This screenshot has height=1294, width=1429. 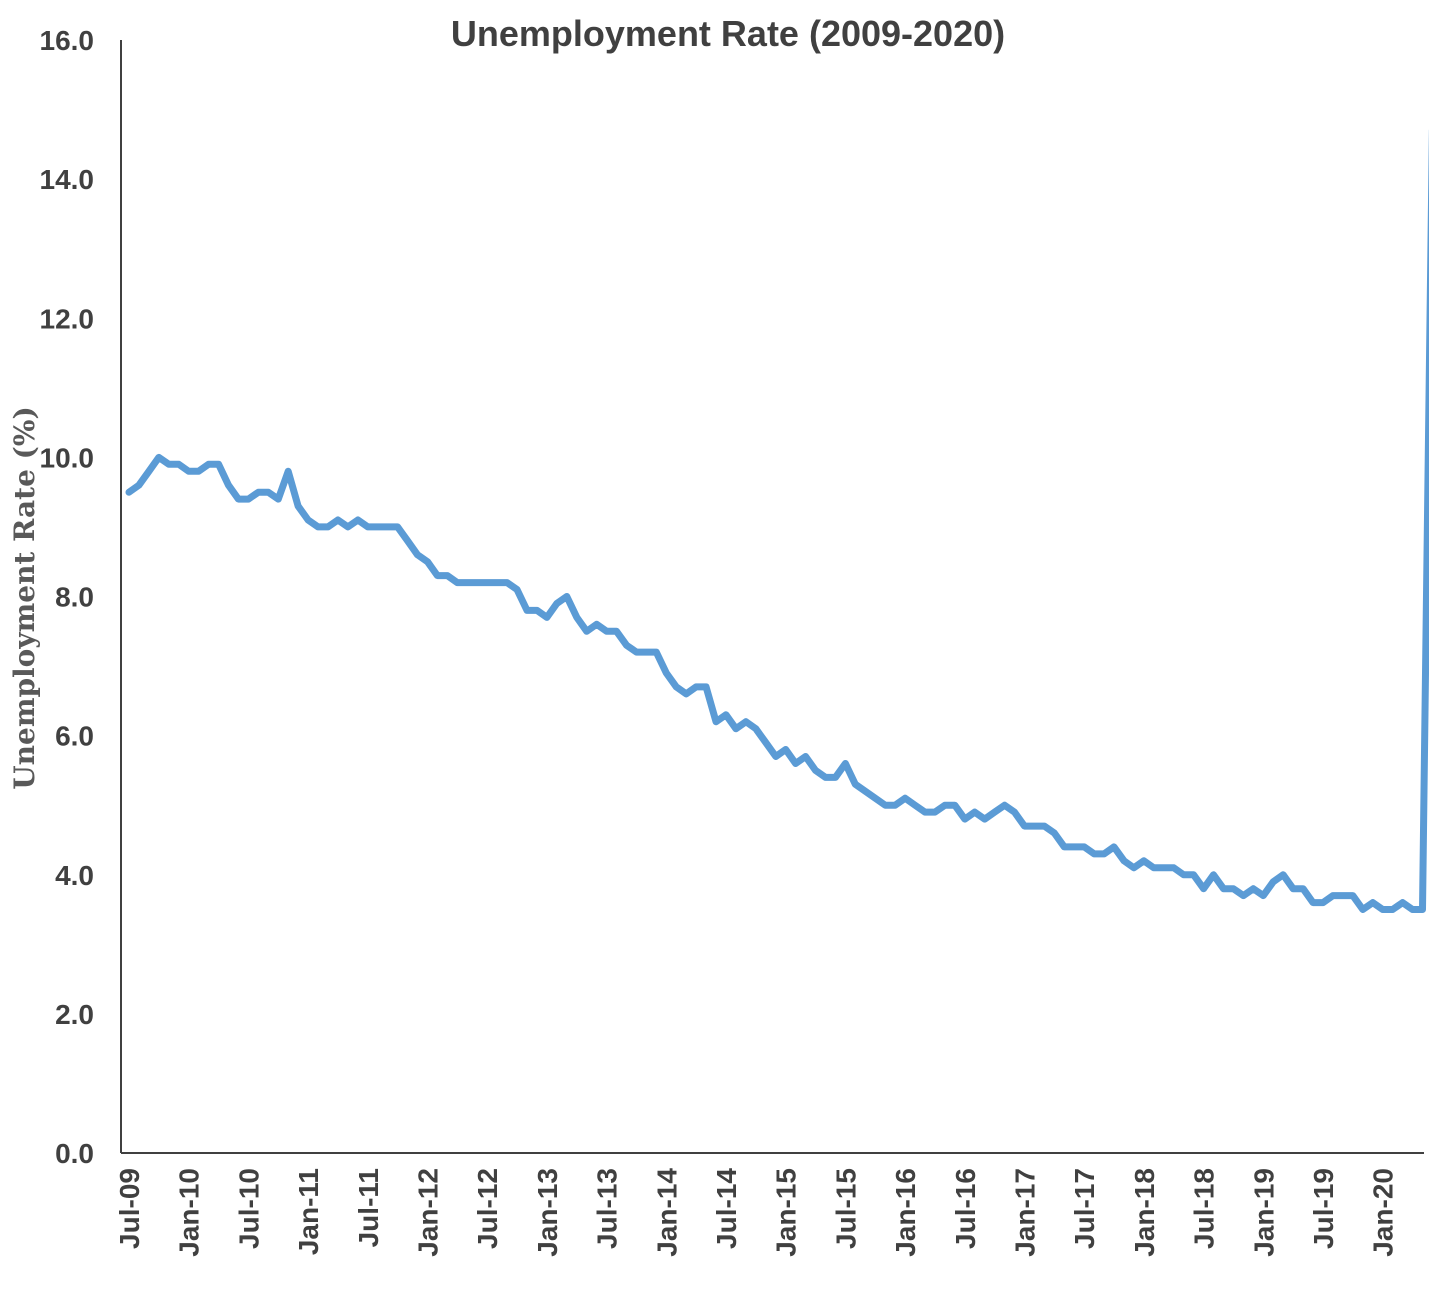 What do you see at coordinates (905, 1212) in the screenshot?
I see `x-tick-label: Jan-16` at bounding box center [905, 1212].